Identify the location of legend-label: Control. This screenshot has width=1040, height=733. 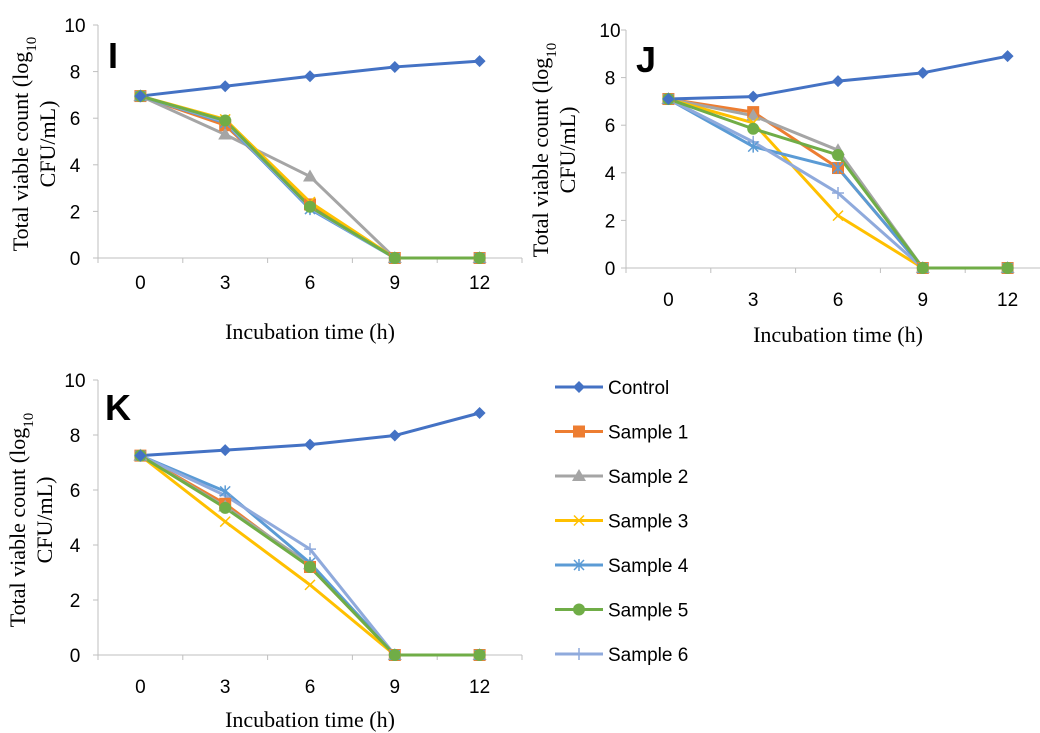
(638, 388).